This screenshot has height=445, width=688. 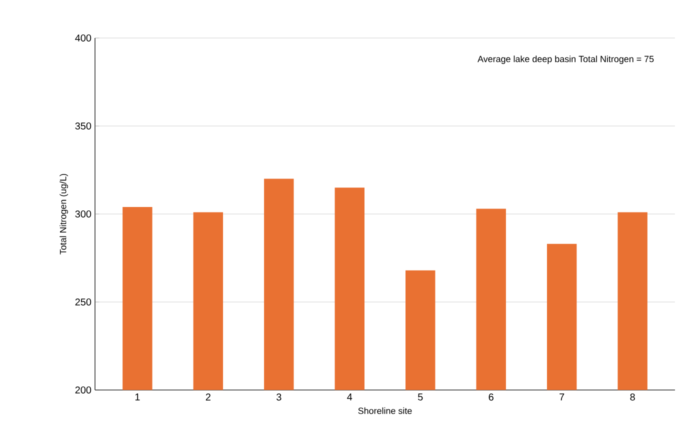 What do you see at coordinates (279, 397) in the screenshot?
I see `x-tick-label: 3` at bounding box center [279, 397].